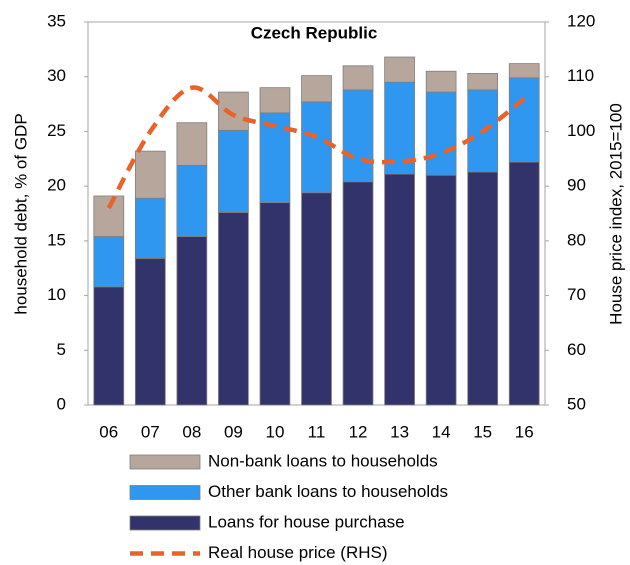 The image size is (630, 565). I want to click on x-tick-label: 09, so click(233, 431).